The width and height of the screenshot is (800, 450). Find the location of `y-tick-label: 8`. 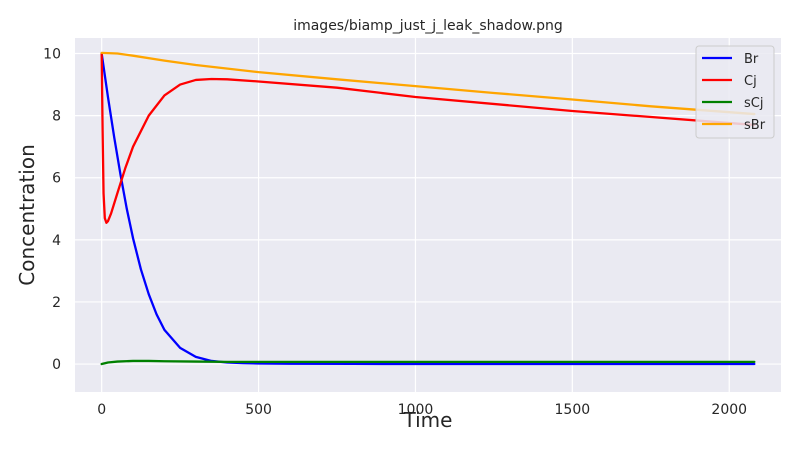

y-tick-label: 8 is located at coordinates (56, 117).